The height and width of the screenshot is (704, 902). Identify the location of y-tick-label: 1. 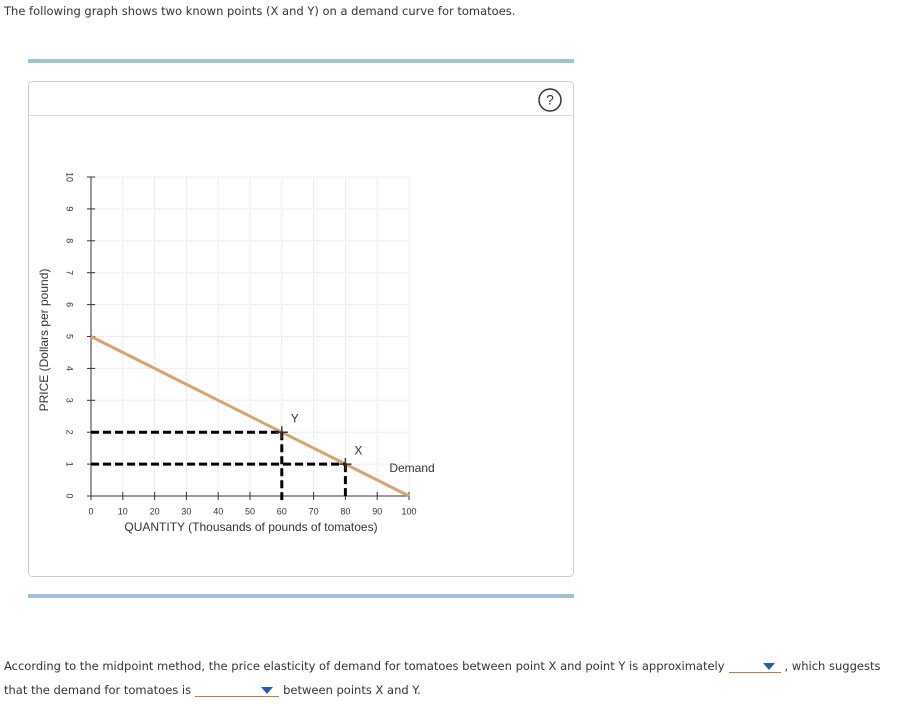
(70, 464).